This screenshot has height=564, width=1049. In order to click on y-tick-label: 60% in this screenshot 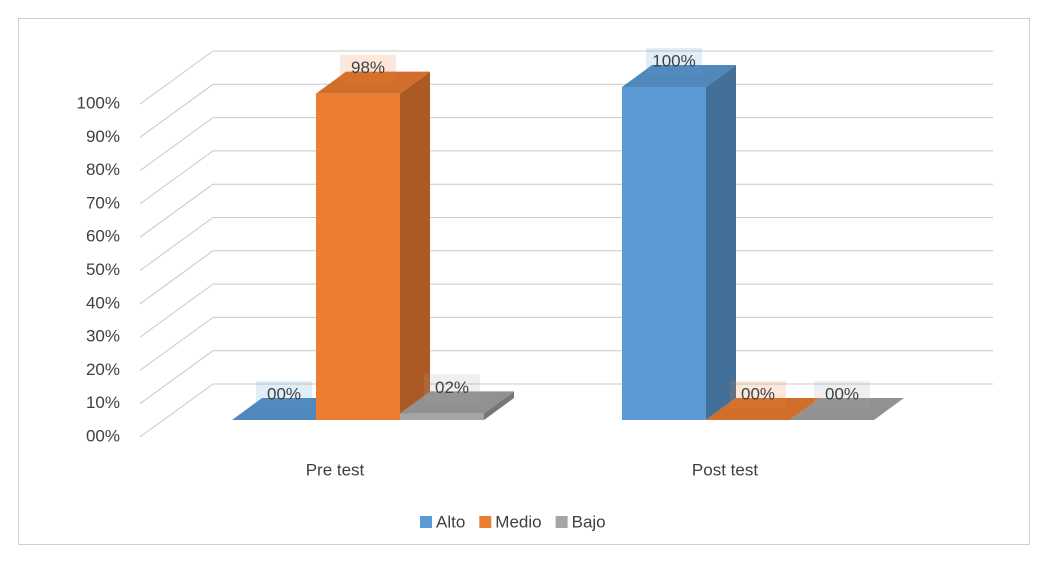, I will do `click(103, 236)`.